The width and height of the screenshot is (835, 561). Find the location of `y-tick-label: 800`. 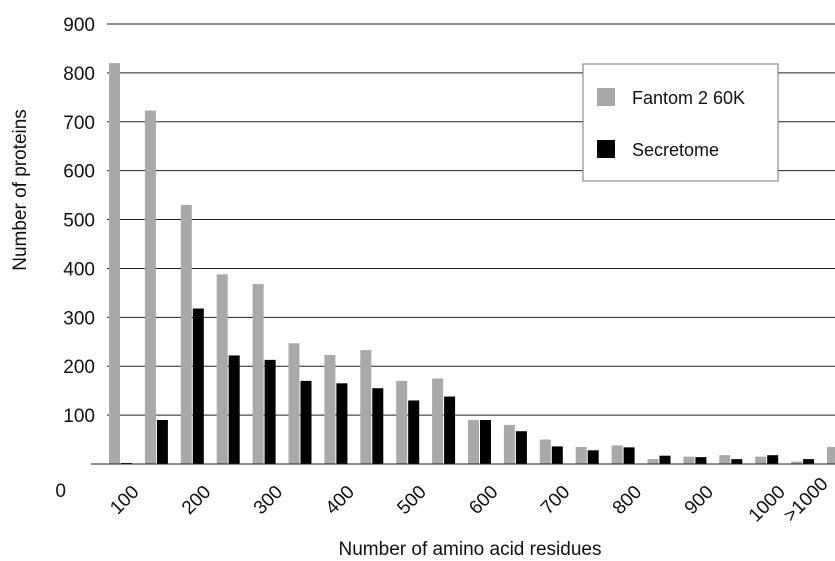

y-tick-label: 800 is located at coordinates (79, 74).